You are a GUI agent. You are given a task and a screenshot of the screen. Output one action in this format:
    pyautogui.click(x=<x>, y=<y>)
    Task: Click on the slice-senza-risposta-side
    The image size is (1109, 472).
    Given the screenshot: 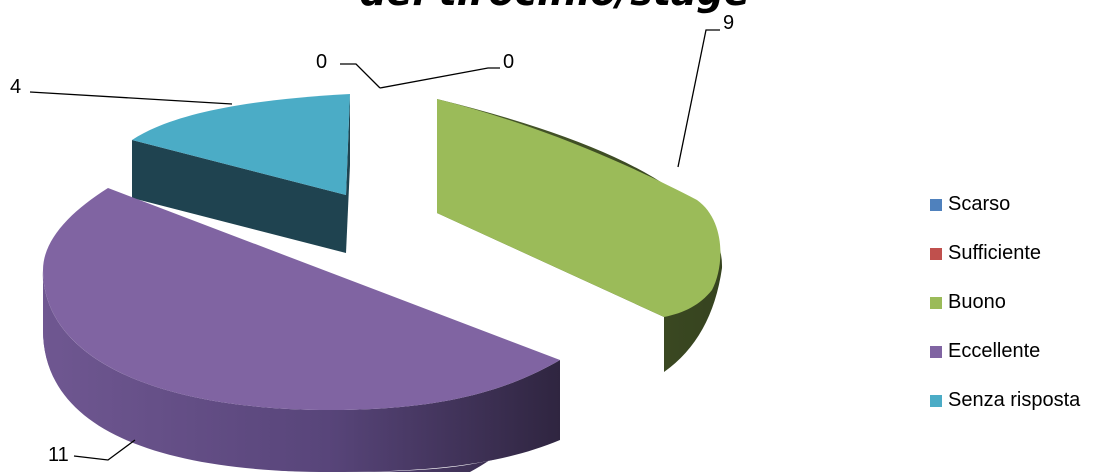 What is the action you would take?
    pyautogui.click(x=239, y=196)
    